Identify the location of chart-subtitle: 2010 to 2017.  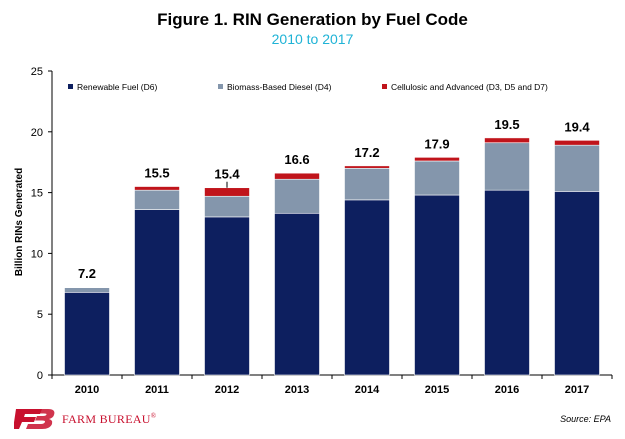
(312, 39).